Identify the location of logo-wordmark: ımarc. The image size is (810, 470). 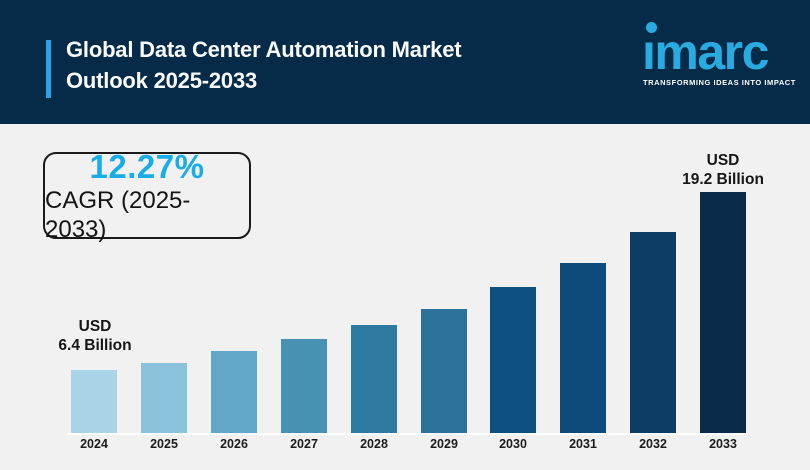
(705, 52).